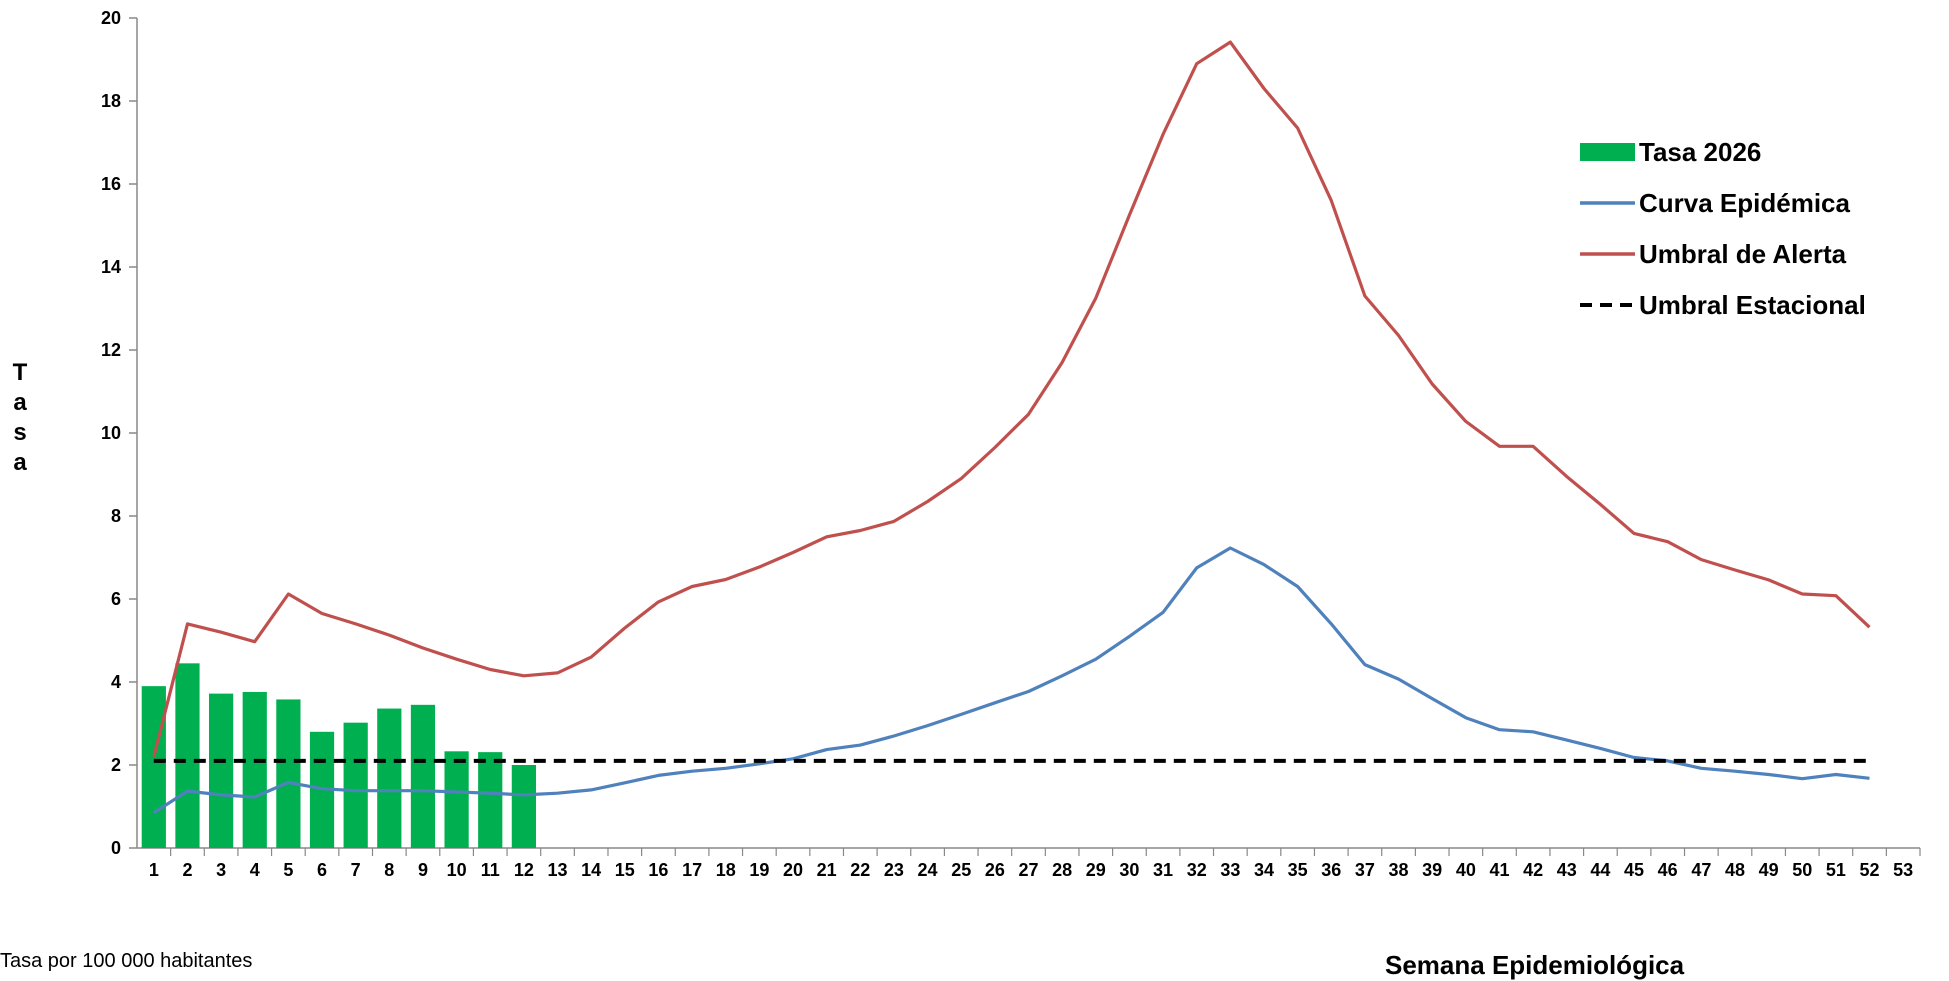 The image size is (1949, 981). What do you see at coordinates (591, 870) in the screenshot?
I see `x-tick-label: 14` at bounding box center [591, 870].